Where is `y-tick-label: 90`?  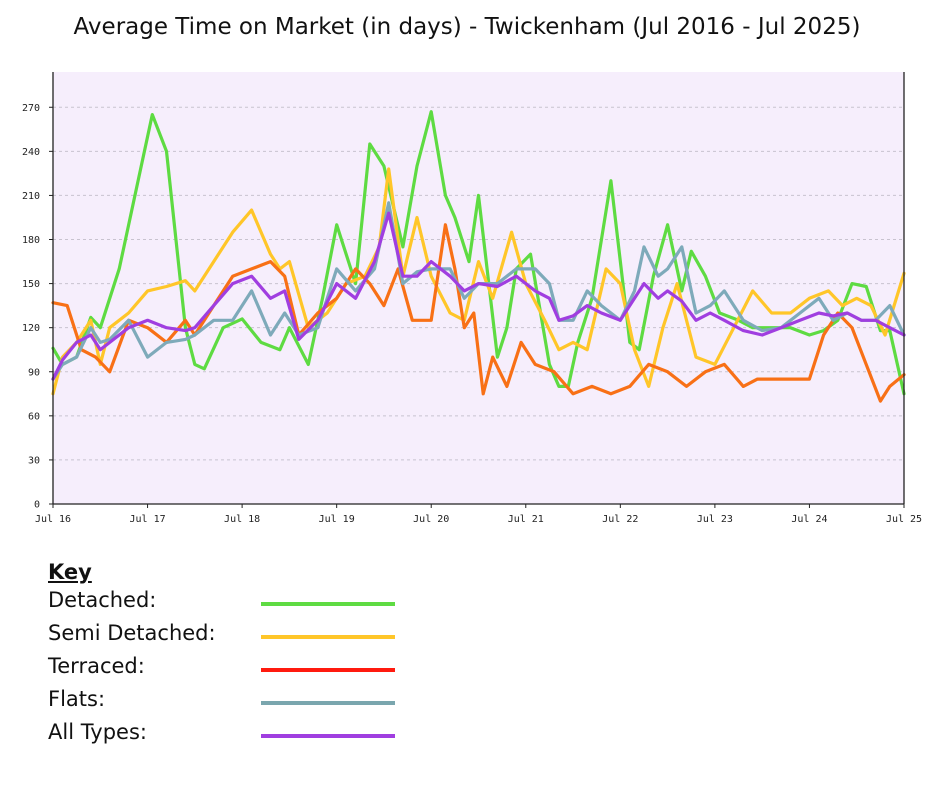 y-tick-label: 90 is located at coordinates (34, 372).